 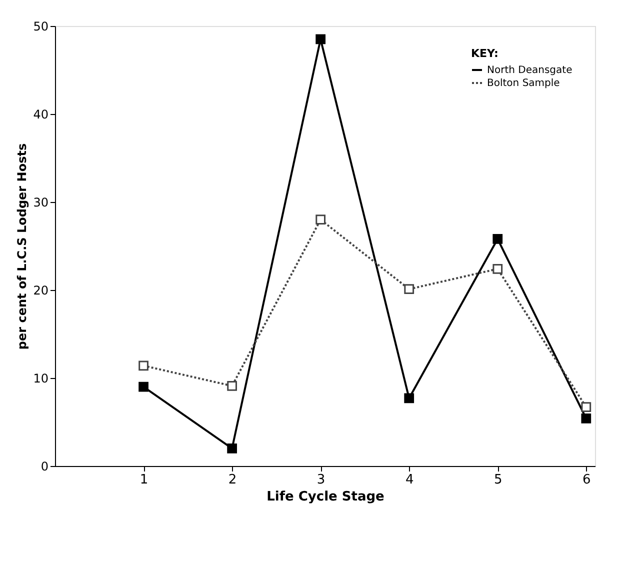 I want to click on x-tick-label: 6, so click(x=586, y=480).